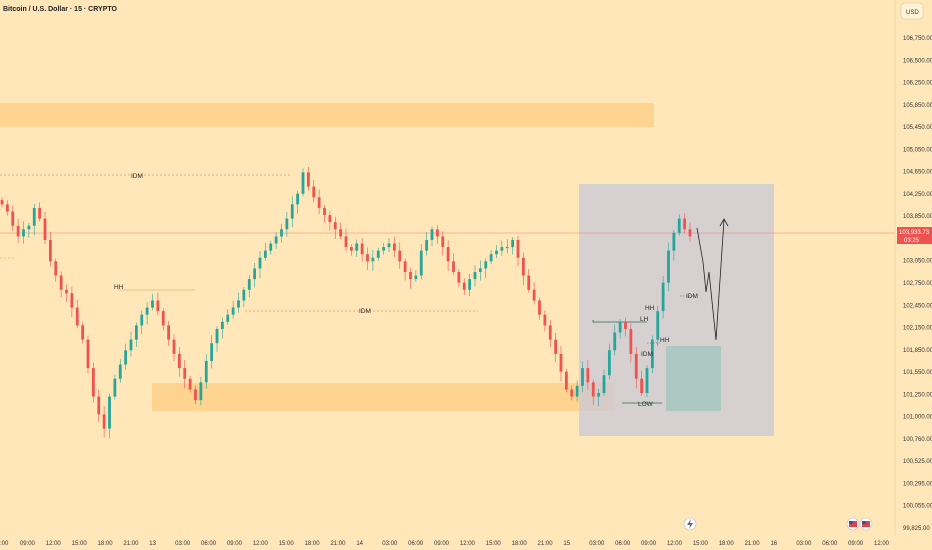 This screenshot has width=932, height=550. I want to click on hh-left-label: HH, so click(119, 287).